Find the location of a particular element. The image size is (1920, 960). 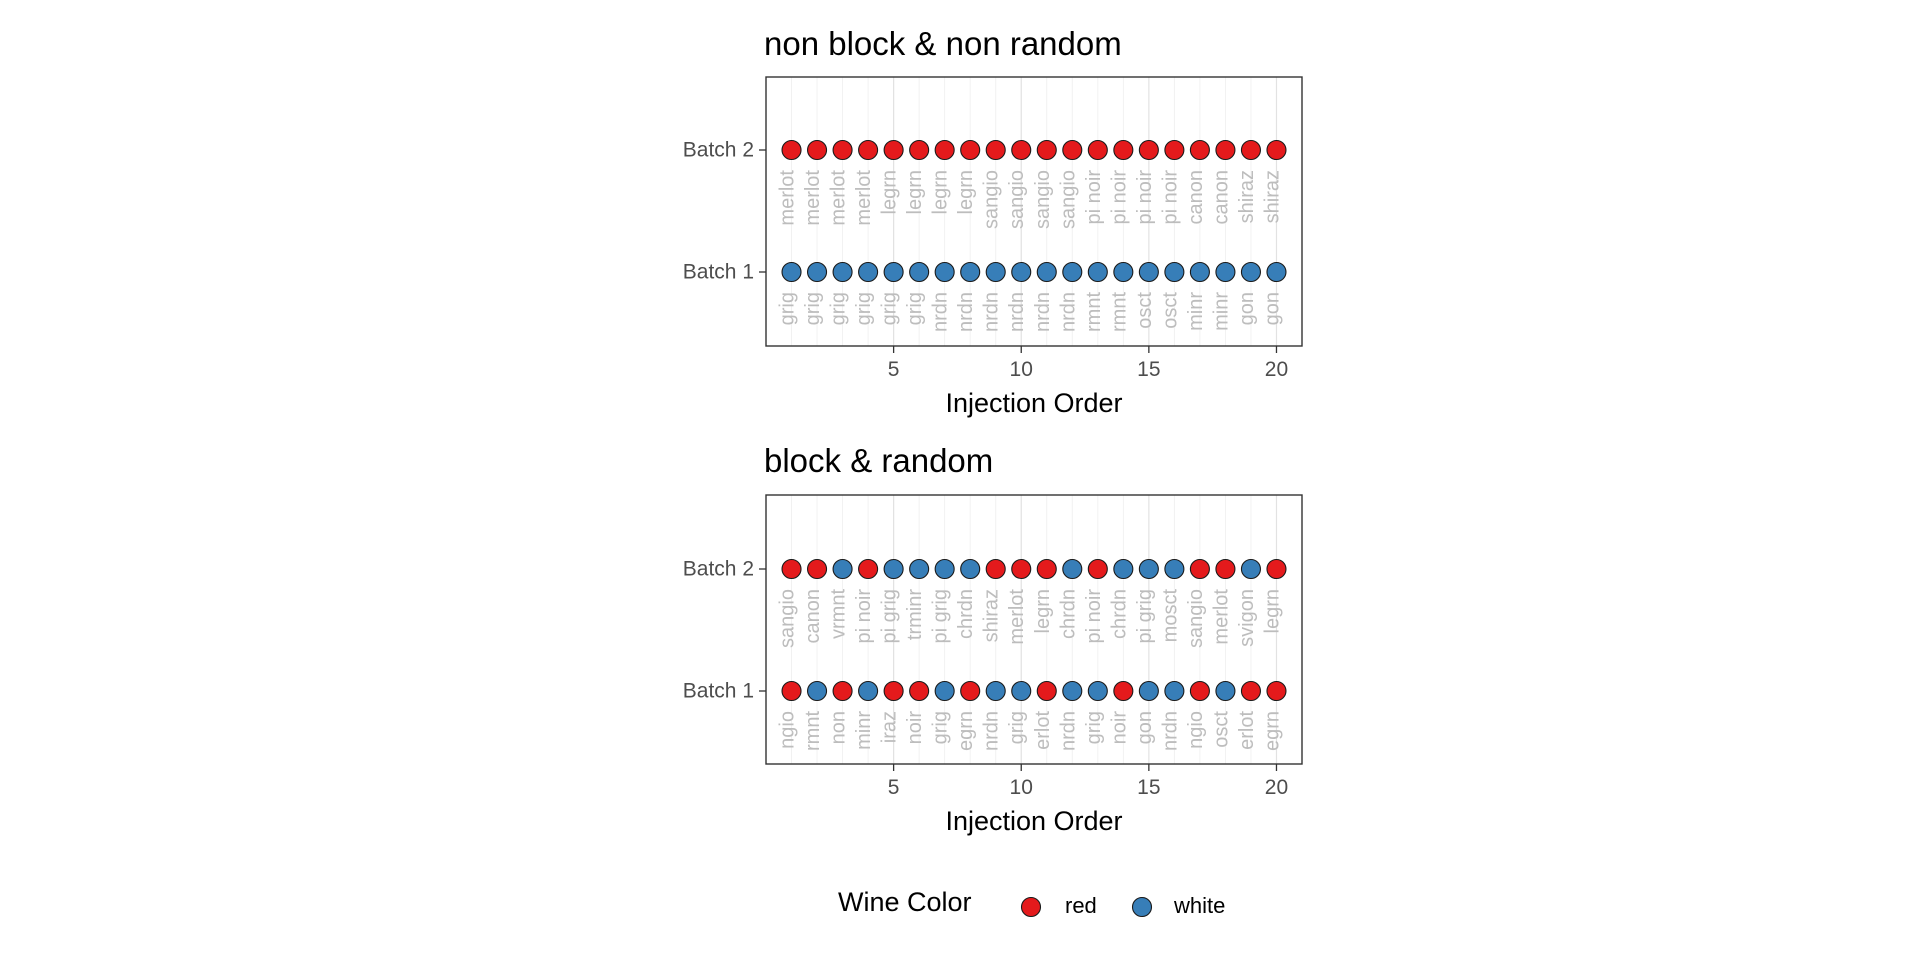

sample-label: trminr is located at coordinates (915, 614).